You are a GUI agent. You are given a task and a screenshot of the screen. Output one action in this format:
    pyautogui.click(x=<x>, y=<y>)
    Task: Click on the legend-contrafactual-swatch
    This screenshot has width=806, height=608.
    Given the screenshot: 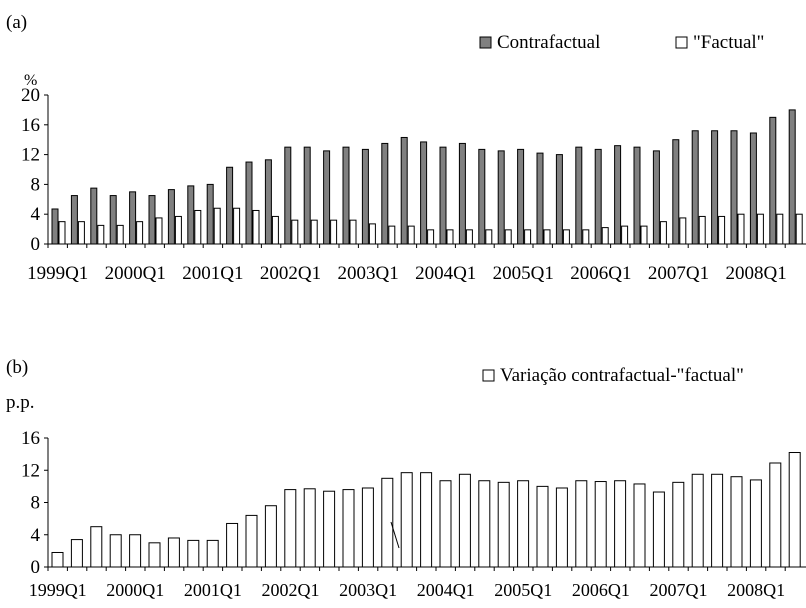 What is the action you would take?
    pyautogui.click(x=485, y=42)
    